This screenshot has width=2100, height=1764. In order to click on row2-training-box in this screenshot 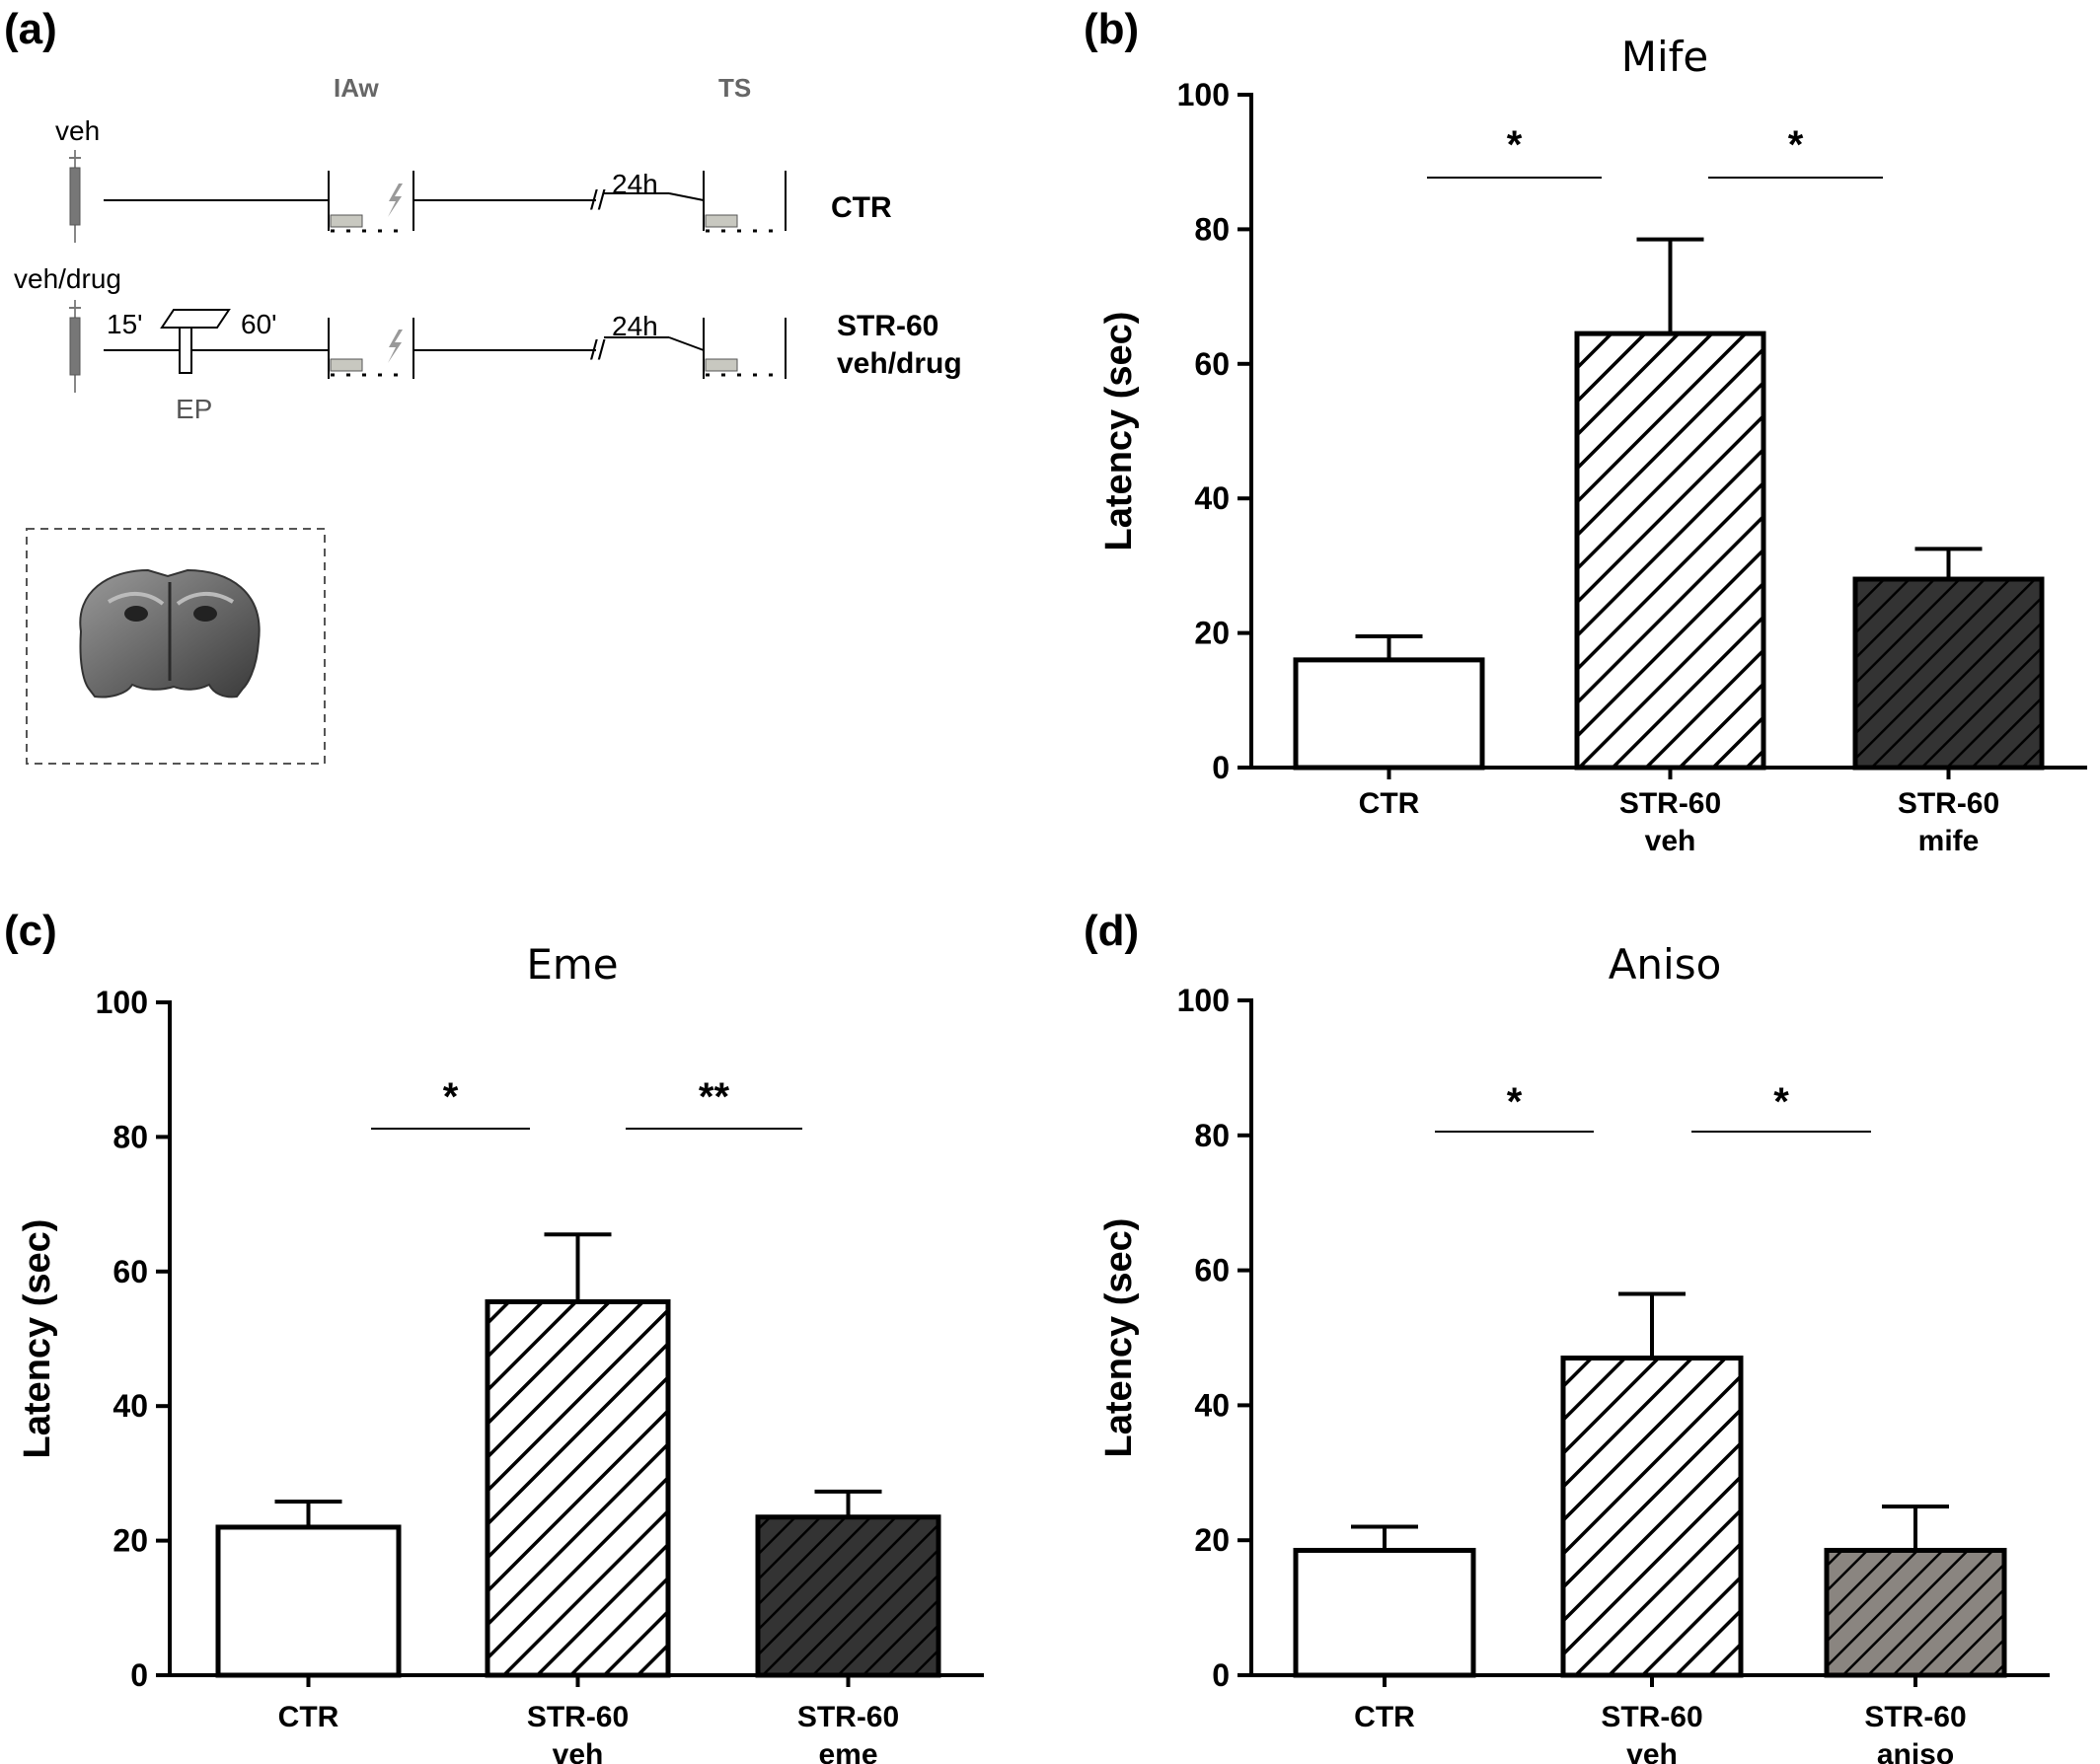, I will do `click(371, 348)`.